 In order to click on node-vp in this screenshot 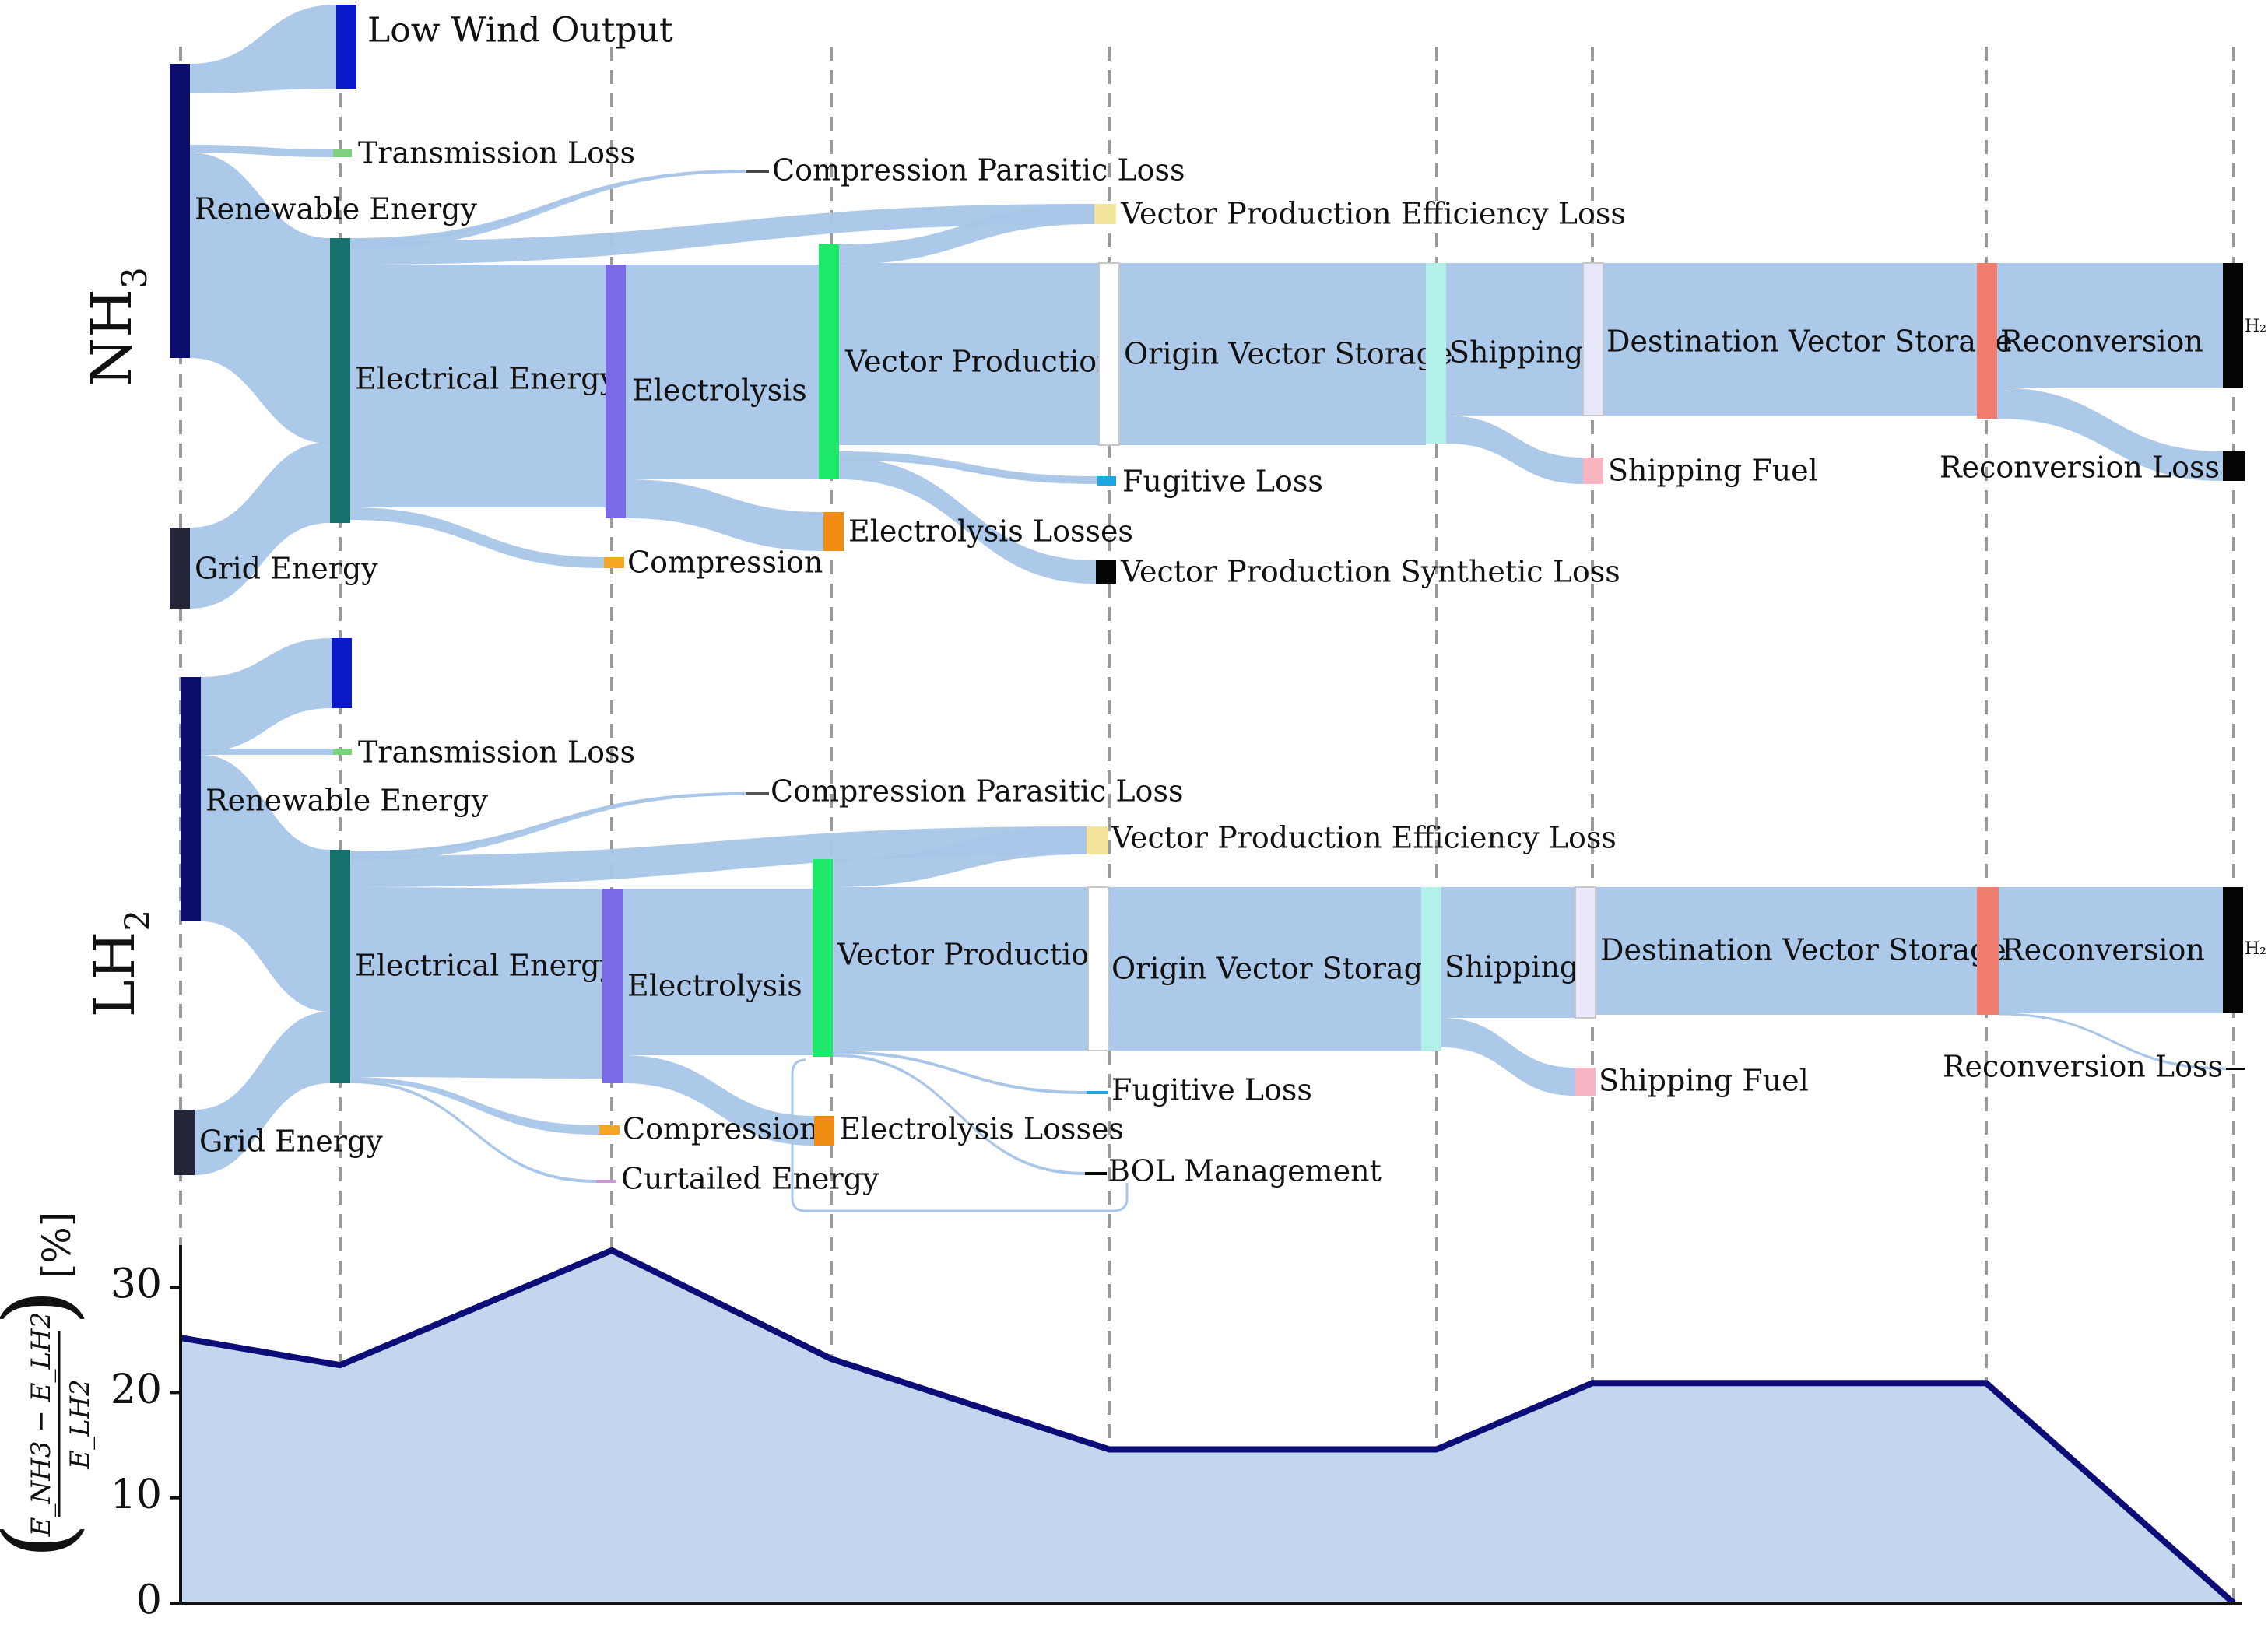, I will do `click(823, 958)`.